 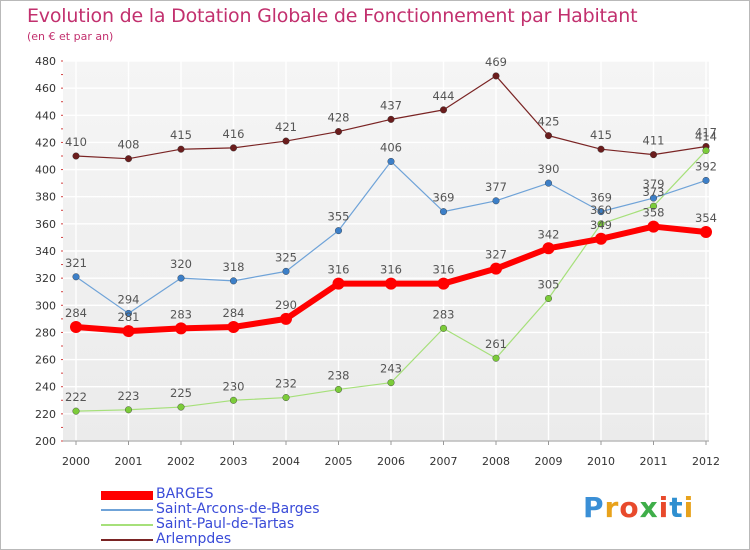 I want to click on y-tick-label: 380, so click(x=45, y=197).